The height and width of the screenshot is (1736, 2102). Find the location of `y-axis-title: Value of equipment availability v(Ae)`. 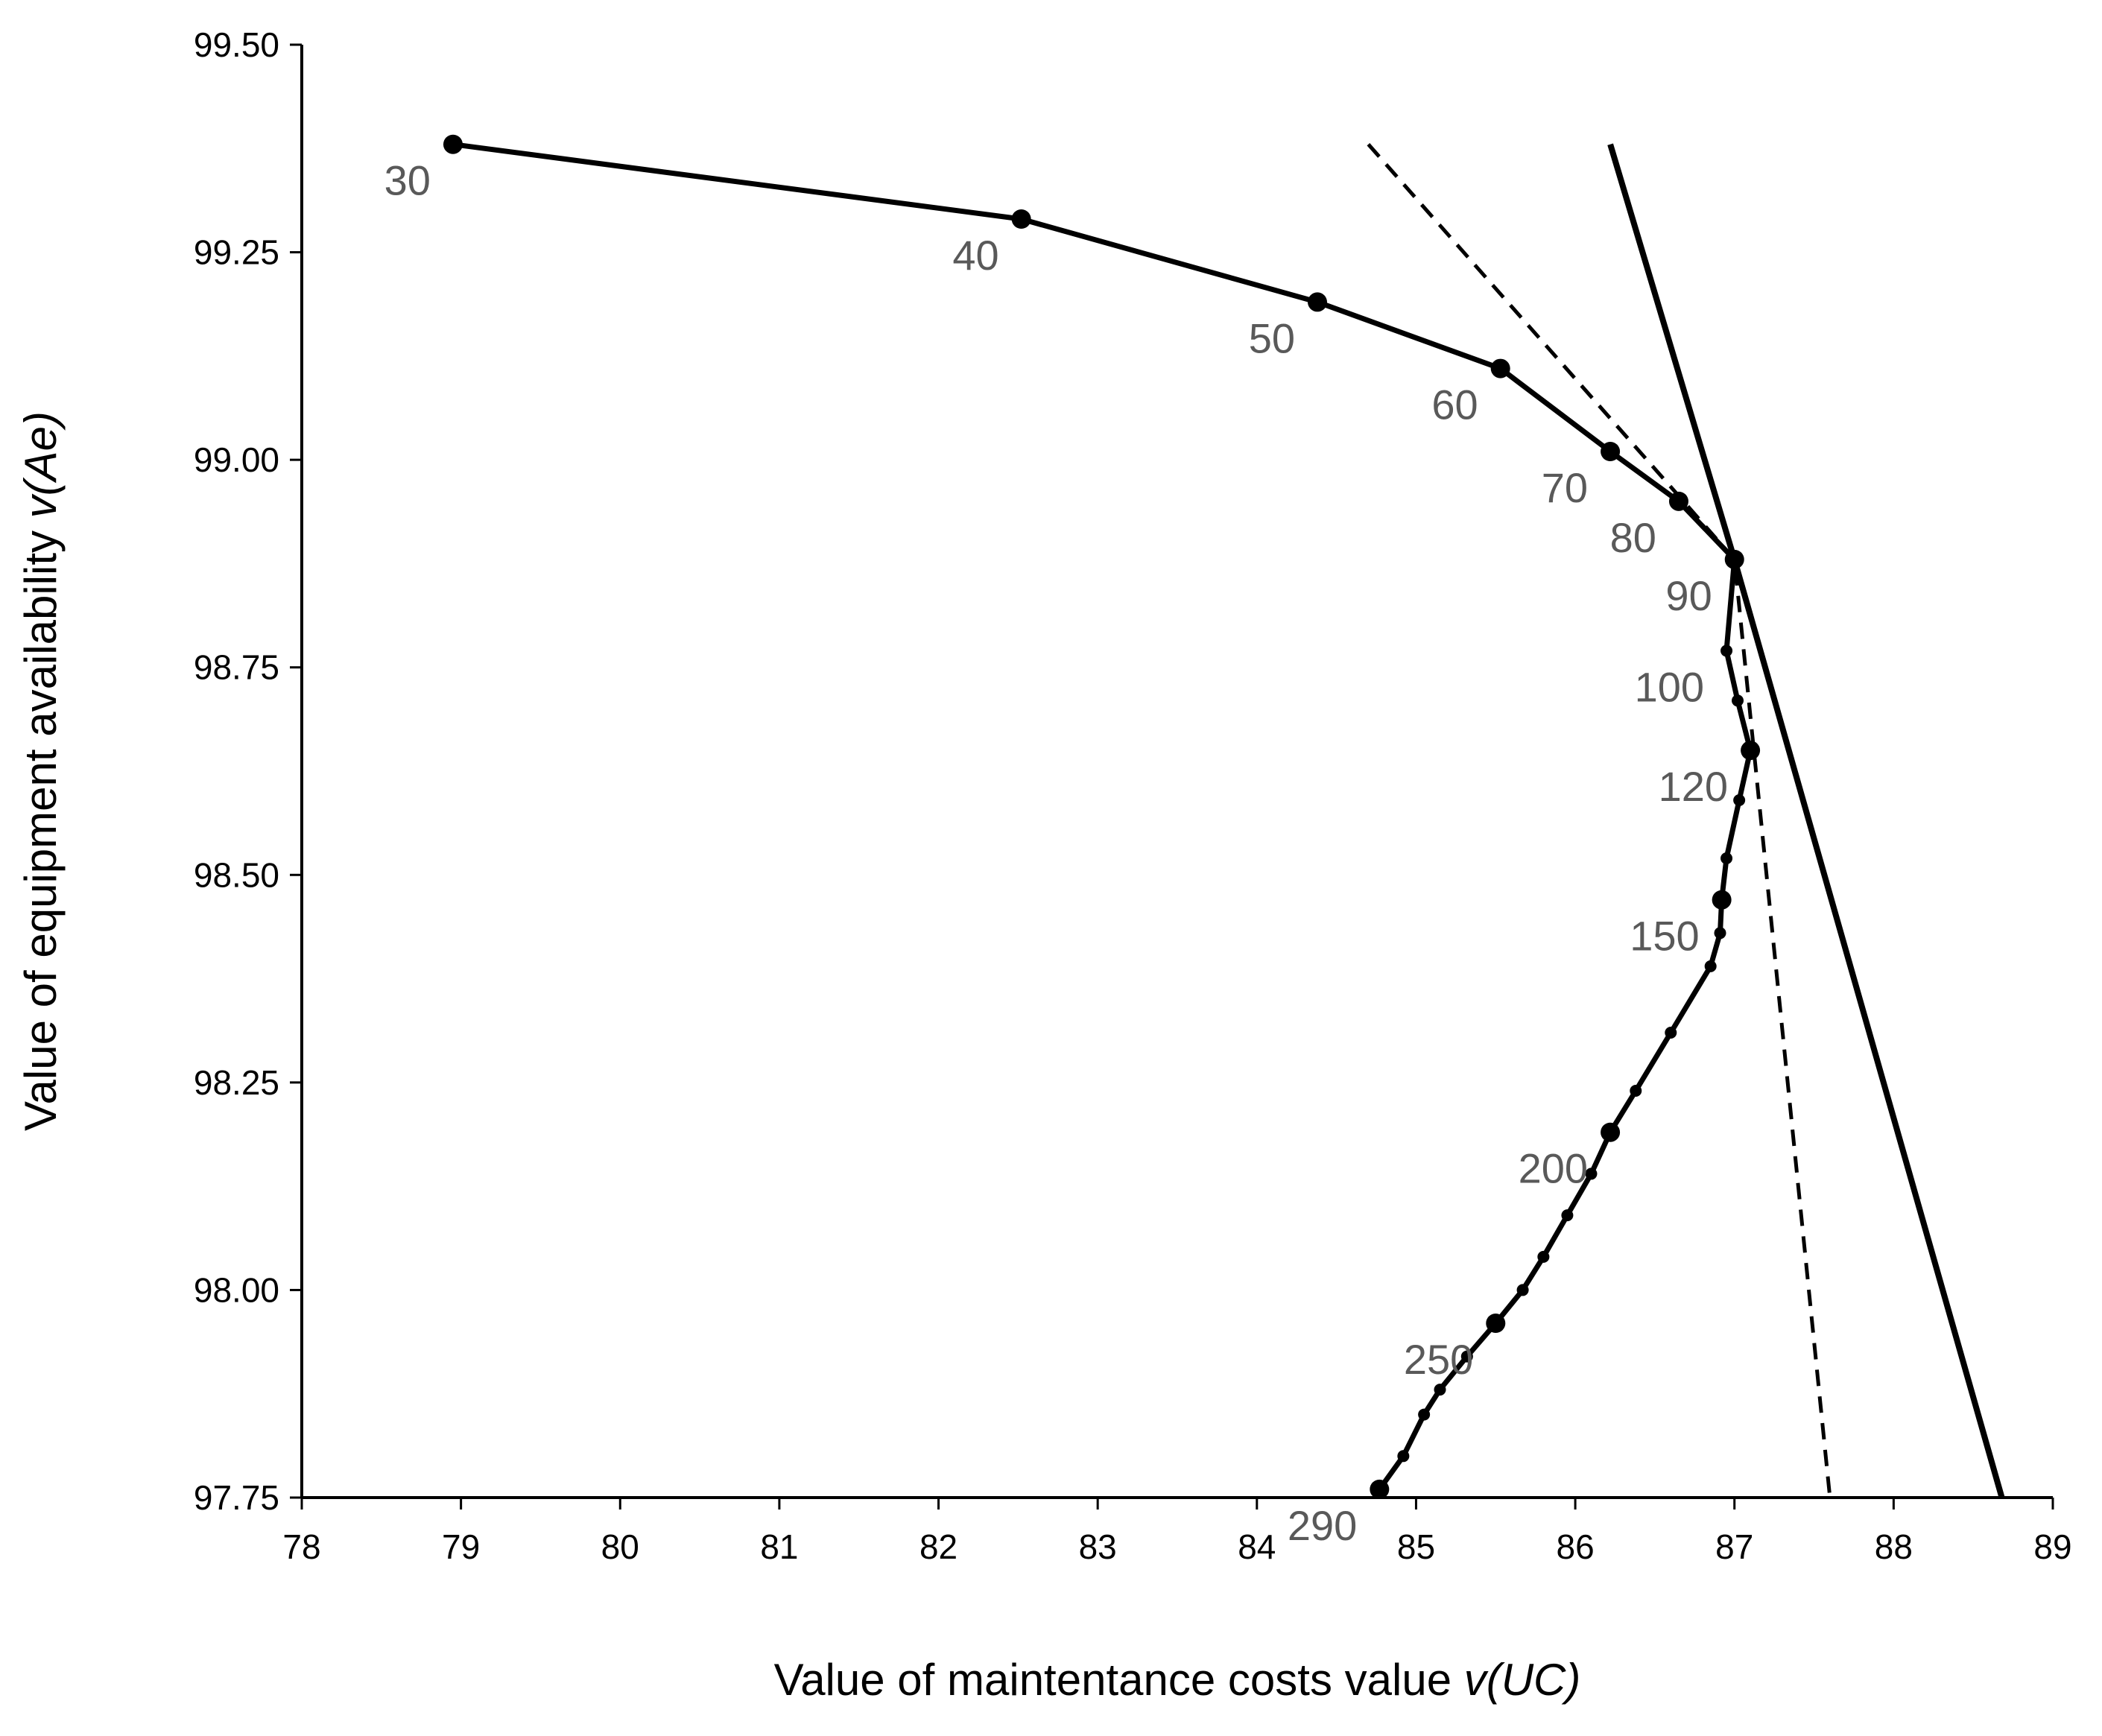

y-axis-title: Value of equipment availability v(Ae) is located at coordinates (41, 771).